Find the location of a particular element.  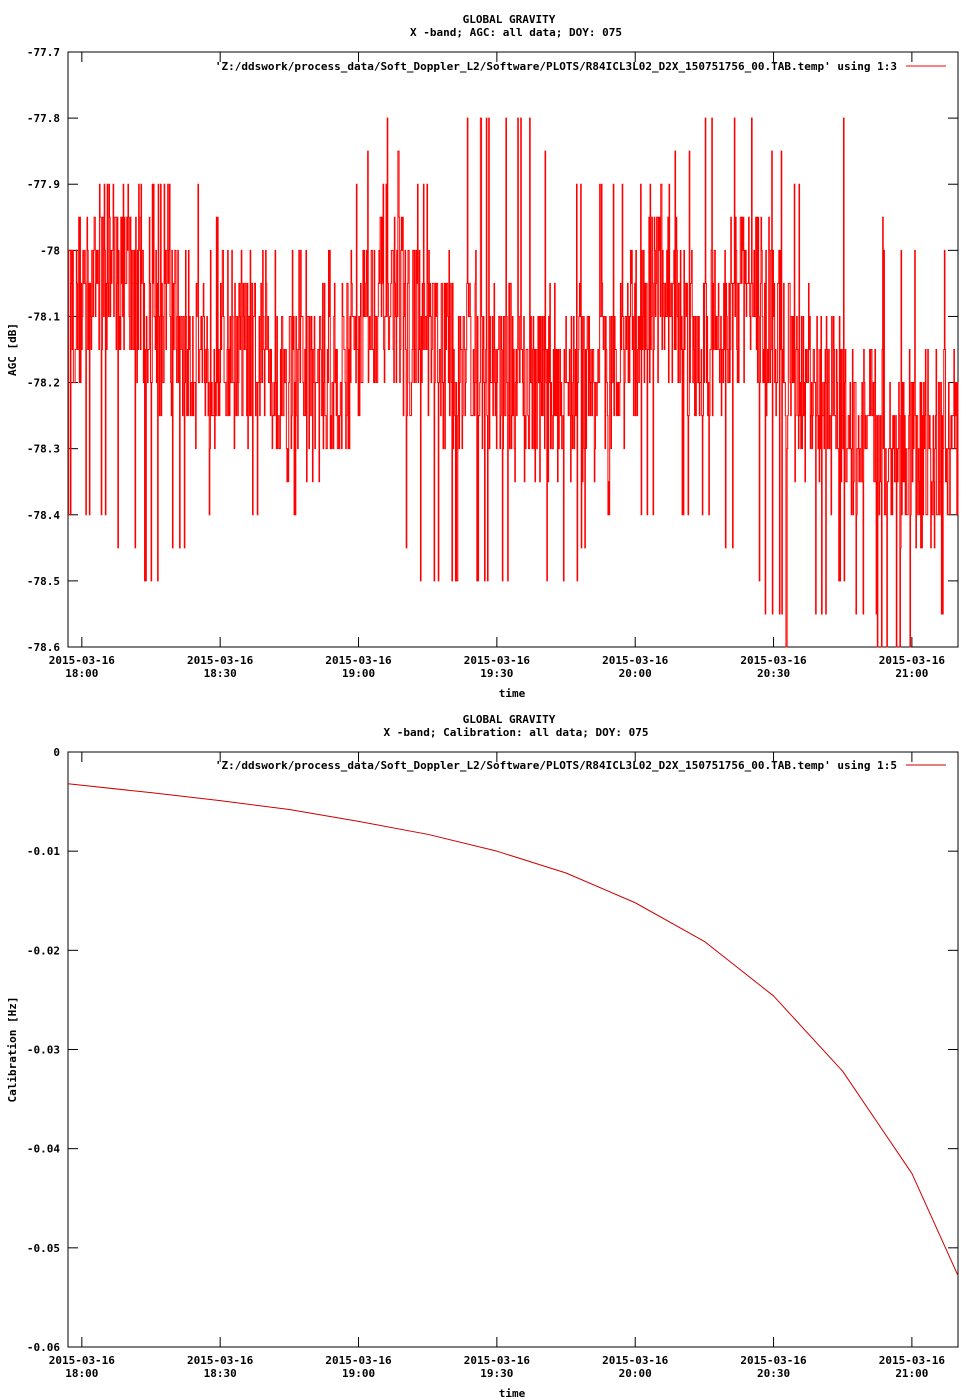

y-tick-label: -78.1 is located at coordinates (43, 316).